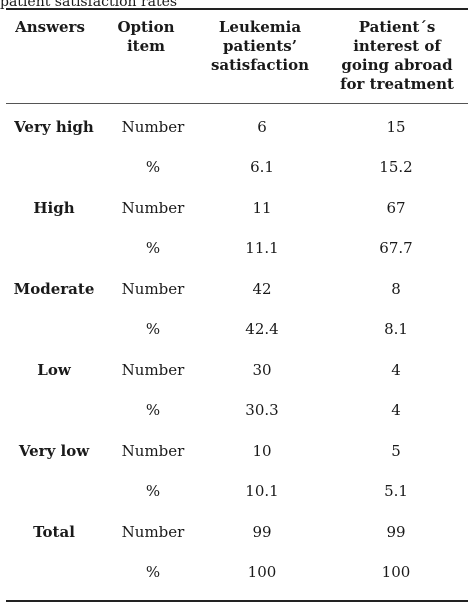 Image resolution: width=474 pixels, height=604 pixels. What do you see at coordinates (260, 27) in the screenshot?
I see `header-leukemia-line: Leukemia` at bounding box center [260, 27].